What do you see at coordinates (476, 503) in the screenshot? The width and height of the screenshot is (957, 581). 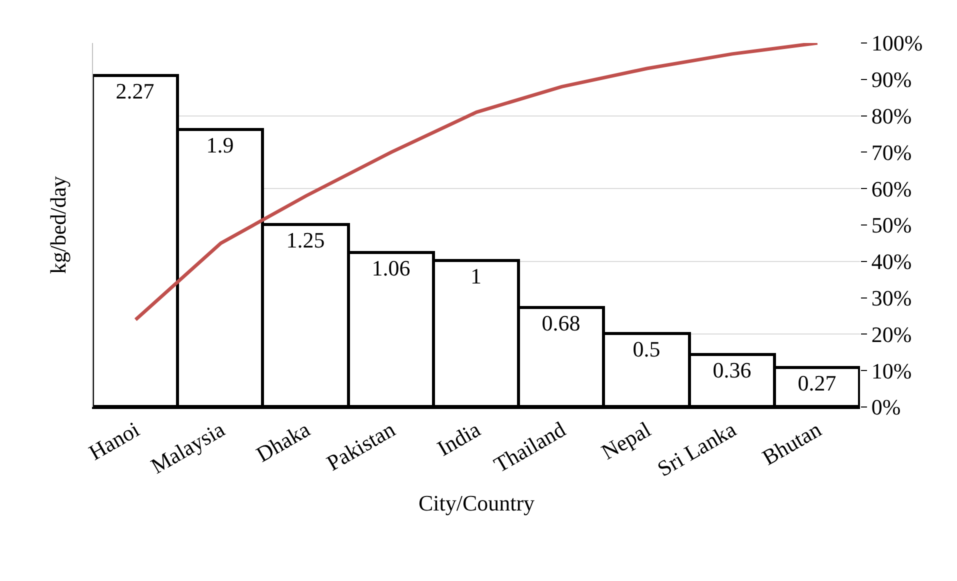 I see `x-axis-title: City/Country` at bounding box center [476, 503].